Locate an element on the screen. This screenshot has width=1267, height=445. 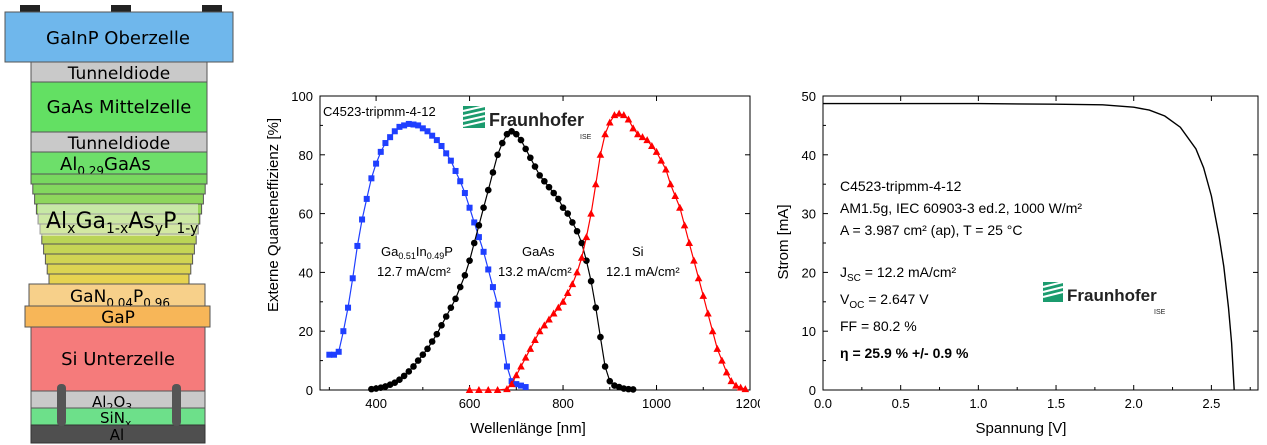
y-tick-label: 50 is located at coordinates (809, 96).